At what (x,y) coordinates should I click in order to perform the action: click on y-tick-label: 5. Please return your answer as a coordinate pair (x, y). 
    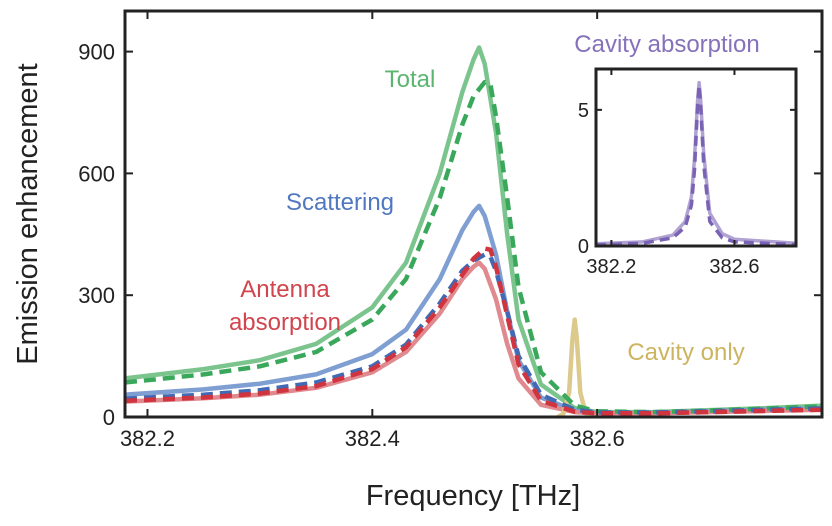
    Looking at the image, I should click on (583, 111).